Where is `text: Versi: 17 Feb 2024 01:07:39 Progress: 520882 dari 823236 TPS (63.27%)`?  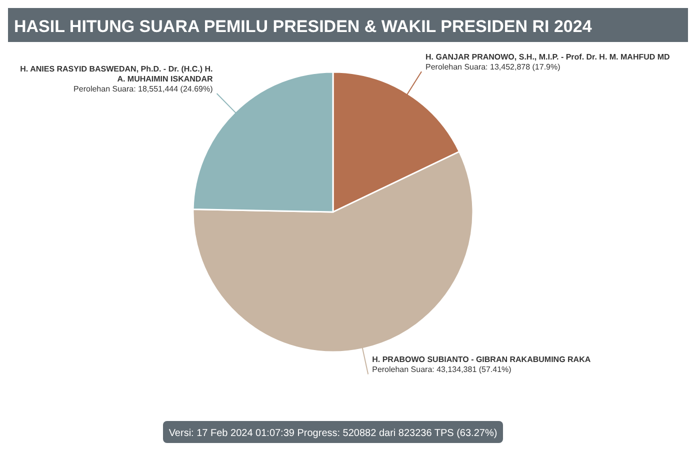 text: Versi: 17 Feb 2024 01:07:39 Progress: 520882 dari 823236 TPS (63.27%) is located at coordinates (333, 433).